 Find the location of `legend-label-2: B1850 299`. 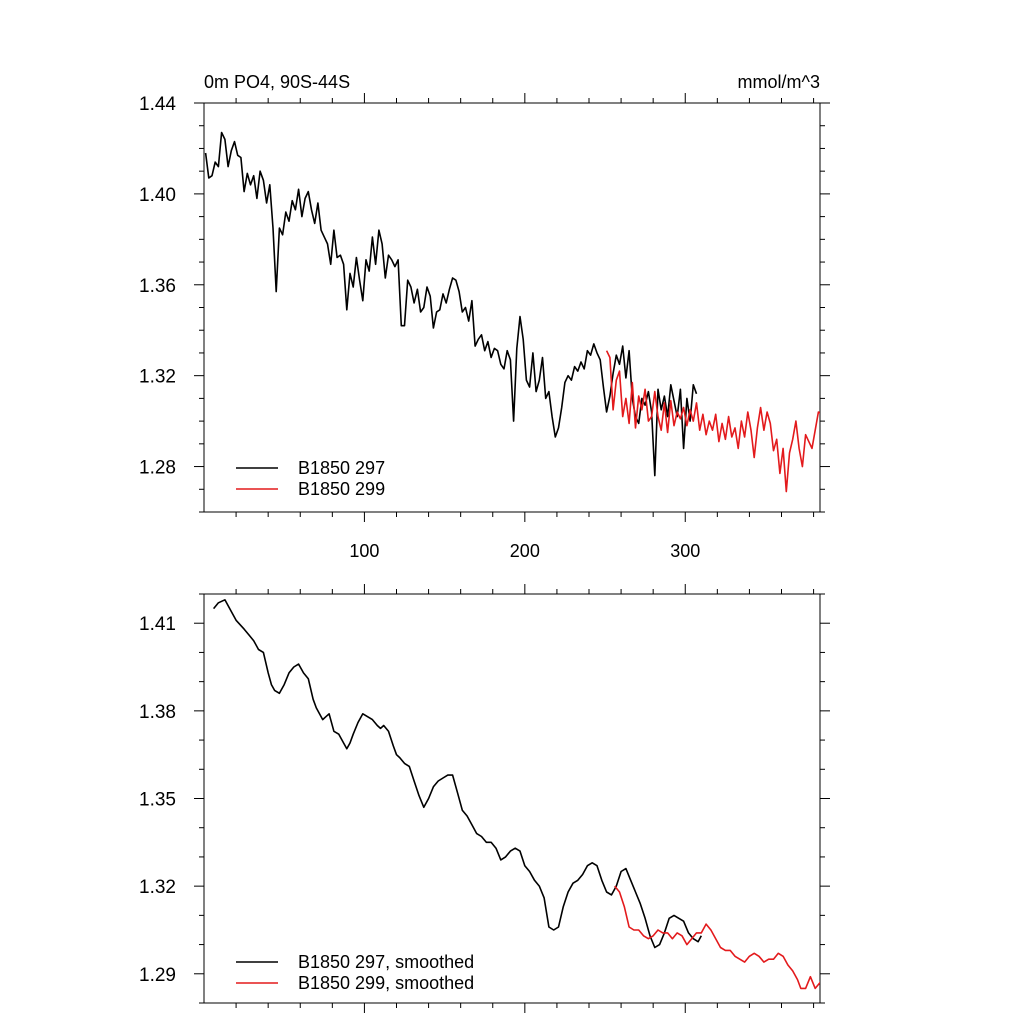

legend-label-2: B1850 299 is located at coordinates (341, 489).